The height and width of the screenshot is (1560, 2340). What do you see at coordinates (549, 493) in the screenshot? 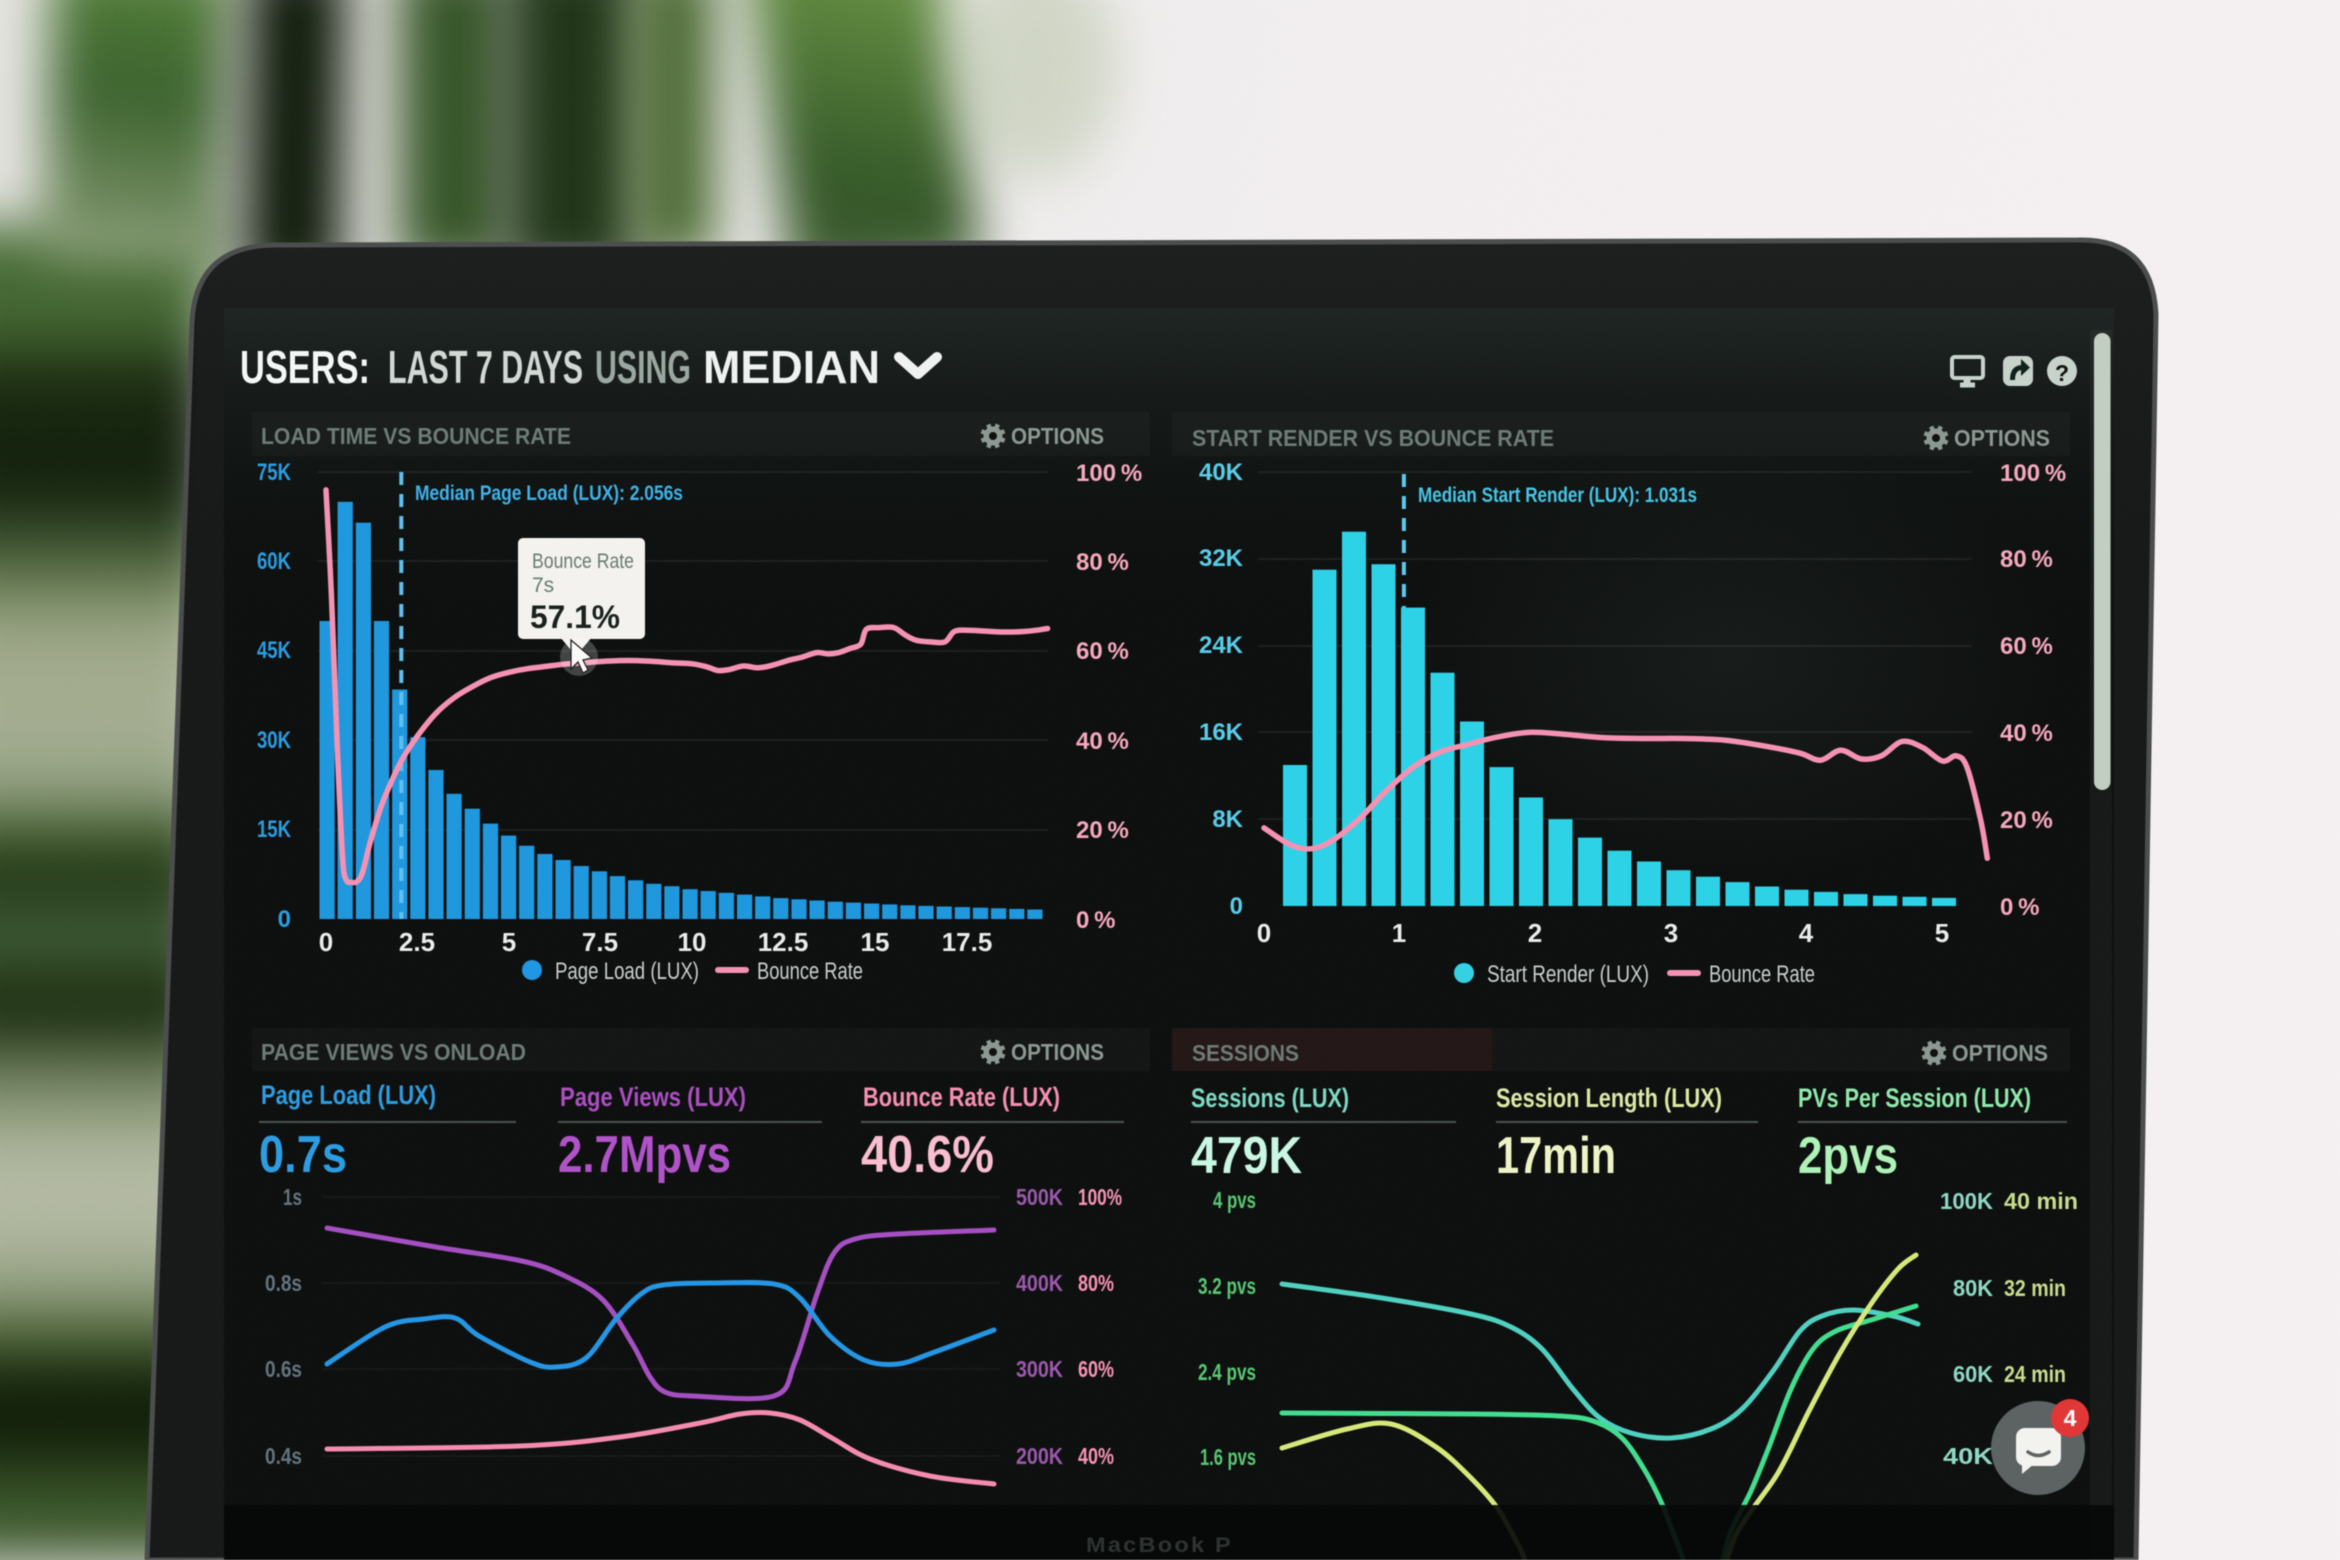
I see `svg-text: Median Page Load (LUX): 2.056s` at bounding box center [549, 493].